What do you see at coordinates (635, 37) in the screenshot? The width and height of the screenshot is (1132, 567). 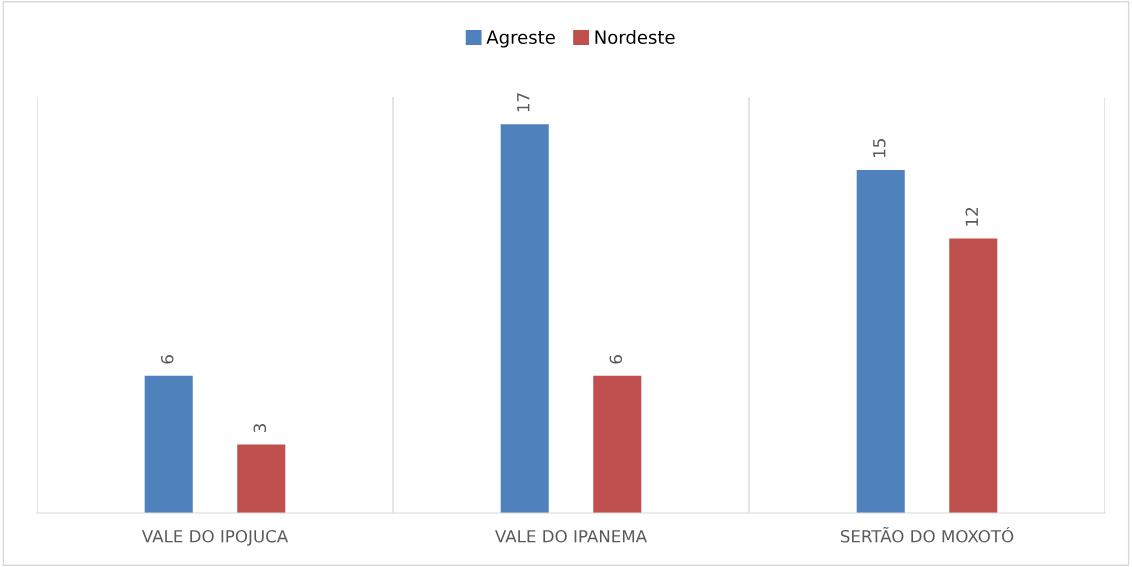 I see `legend-label: Nordeste` at bounding box center [635, 37].